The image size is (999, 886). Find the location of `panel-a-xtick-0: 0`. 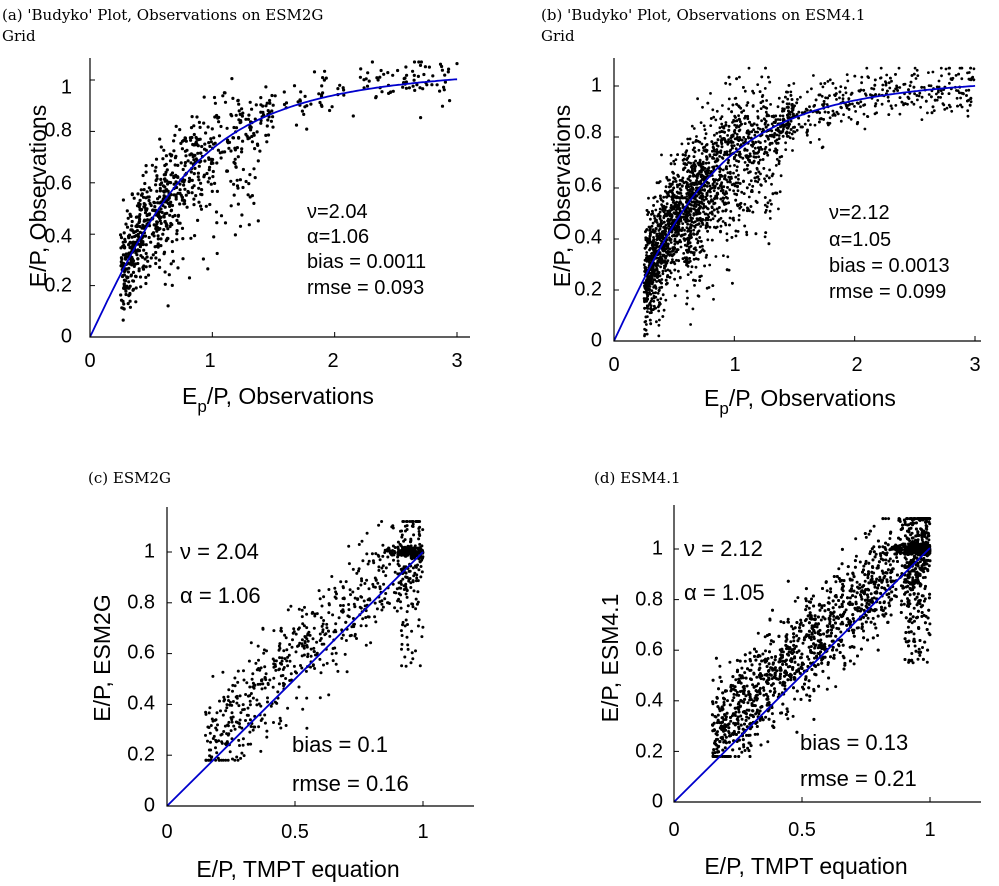

panel-a-xtick-0: 0 is located at coordinates (89, 361).